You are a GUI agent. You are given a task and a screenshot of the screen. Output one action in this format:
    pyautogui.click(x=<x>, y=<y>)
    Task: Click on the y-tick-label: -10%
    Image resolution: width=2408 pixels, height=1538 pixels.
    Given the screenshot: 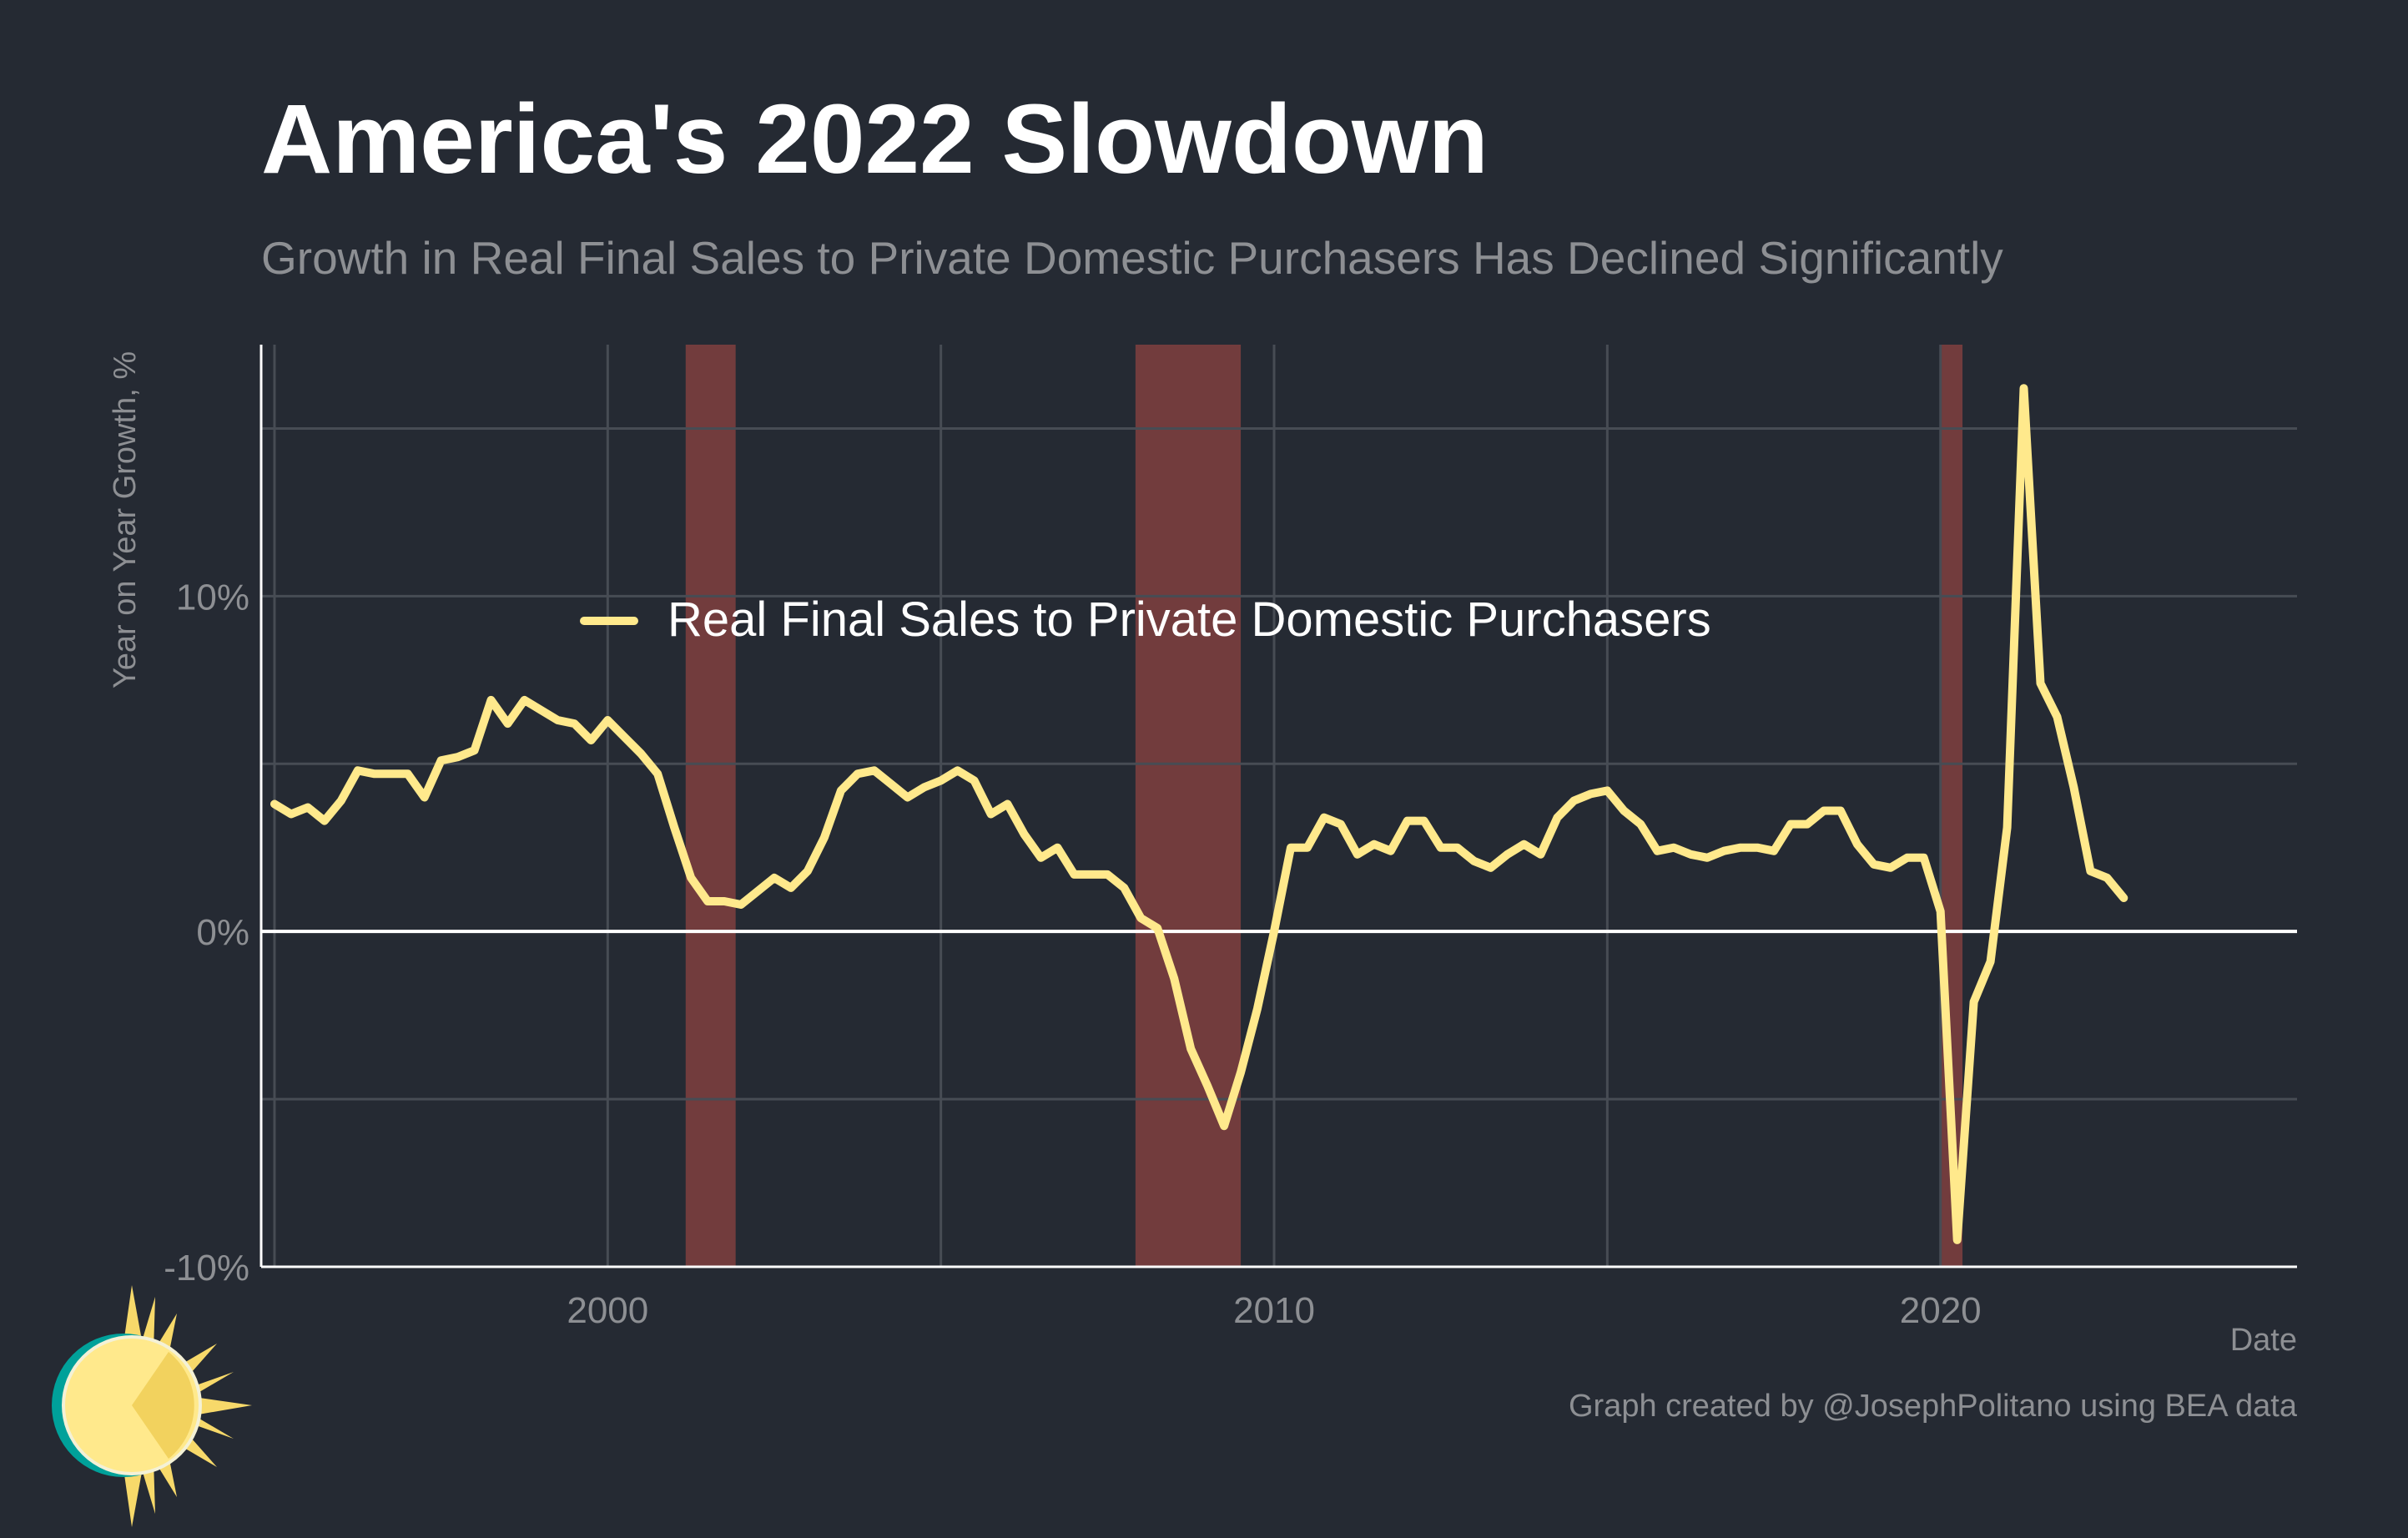 What is the action you would take?
    pyautogui.click(x=206, y=1268)
    